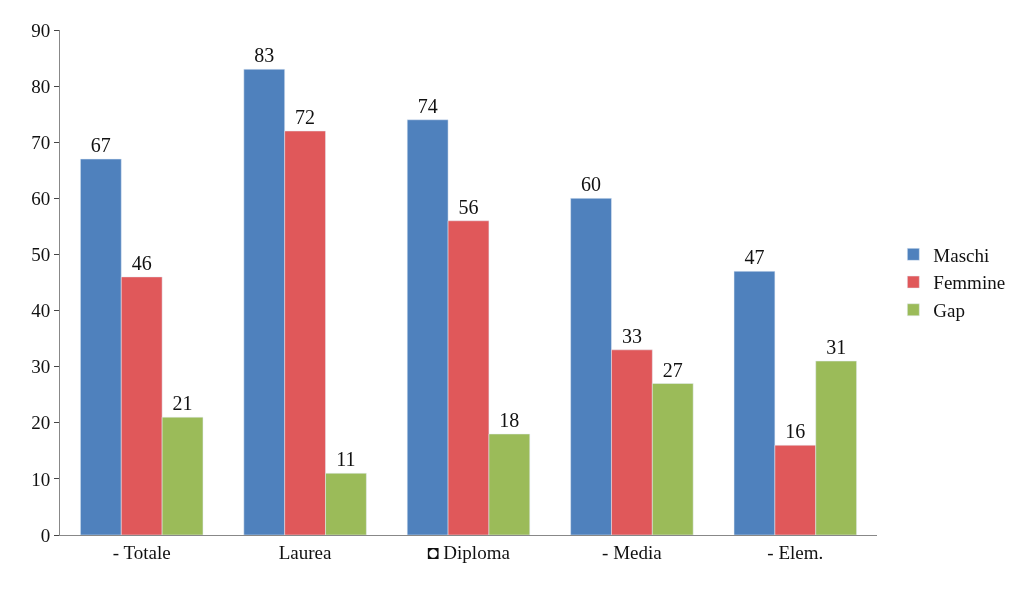 This screenshot has height=615, width=1027. Describe the element at coordinates (969, 283) in the screenshot. I see `legend-label: Femmine` at that location.